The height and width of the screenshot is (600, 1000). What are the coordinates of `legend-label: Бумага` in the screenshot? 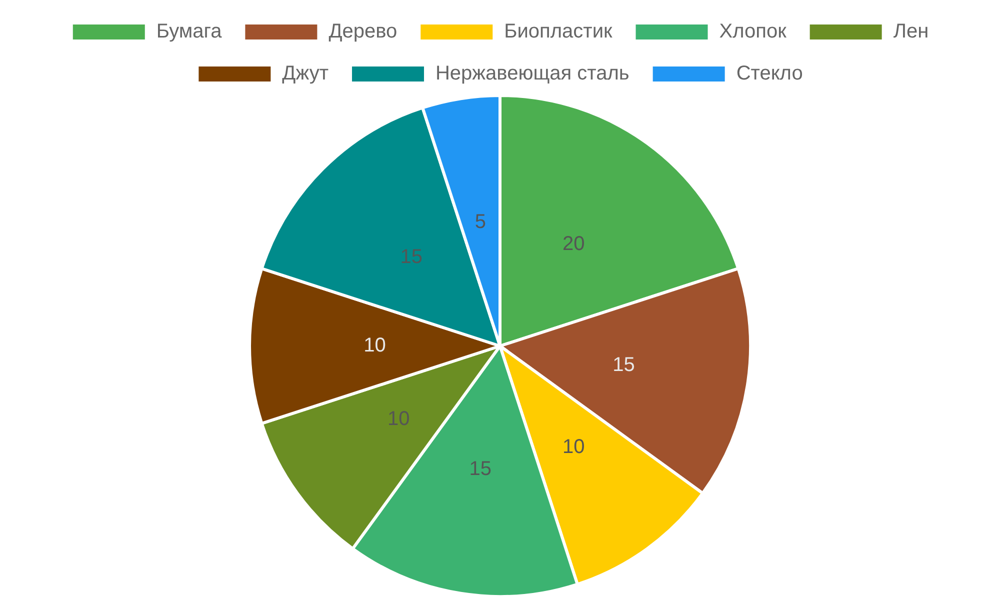 It's located at (189, 31).